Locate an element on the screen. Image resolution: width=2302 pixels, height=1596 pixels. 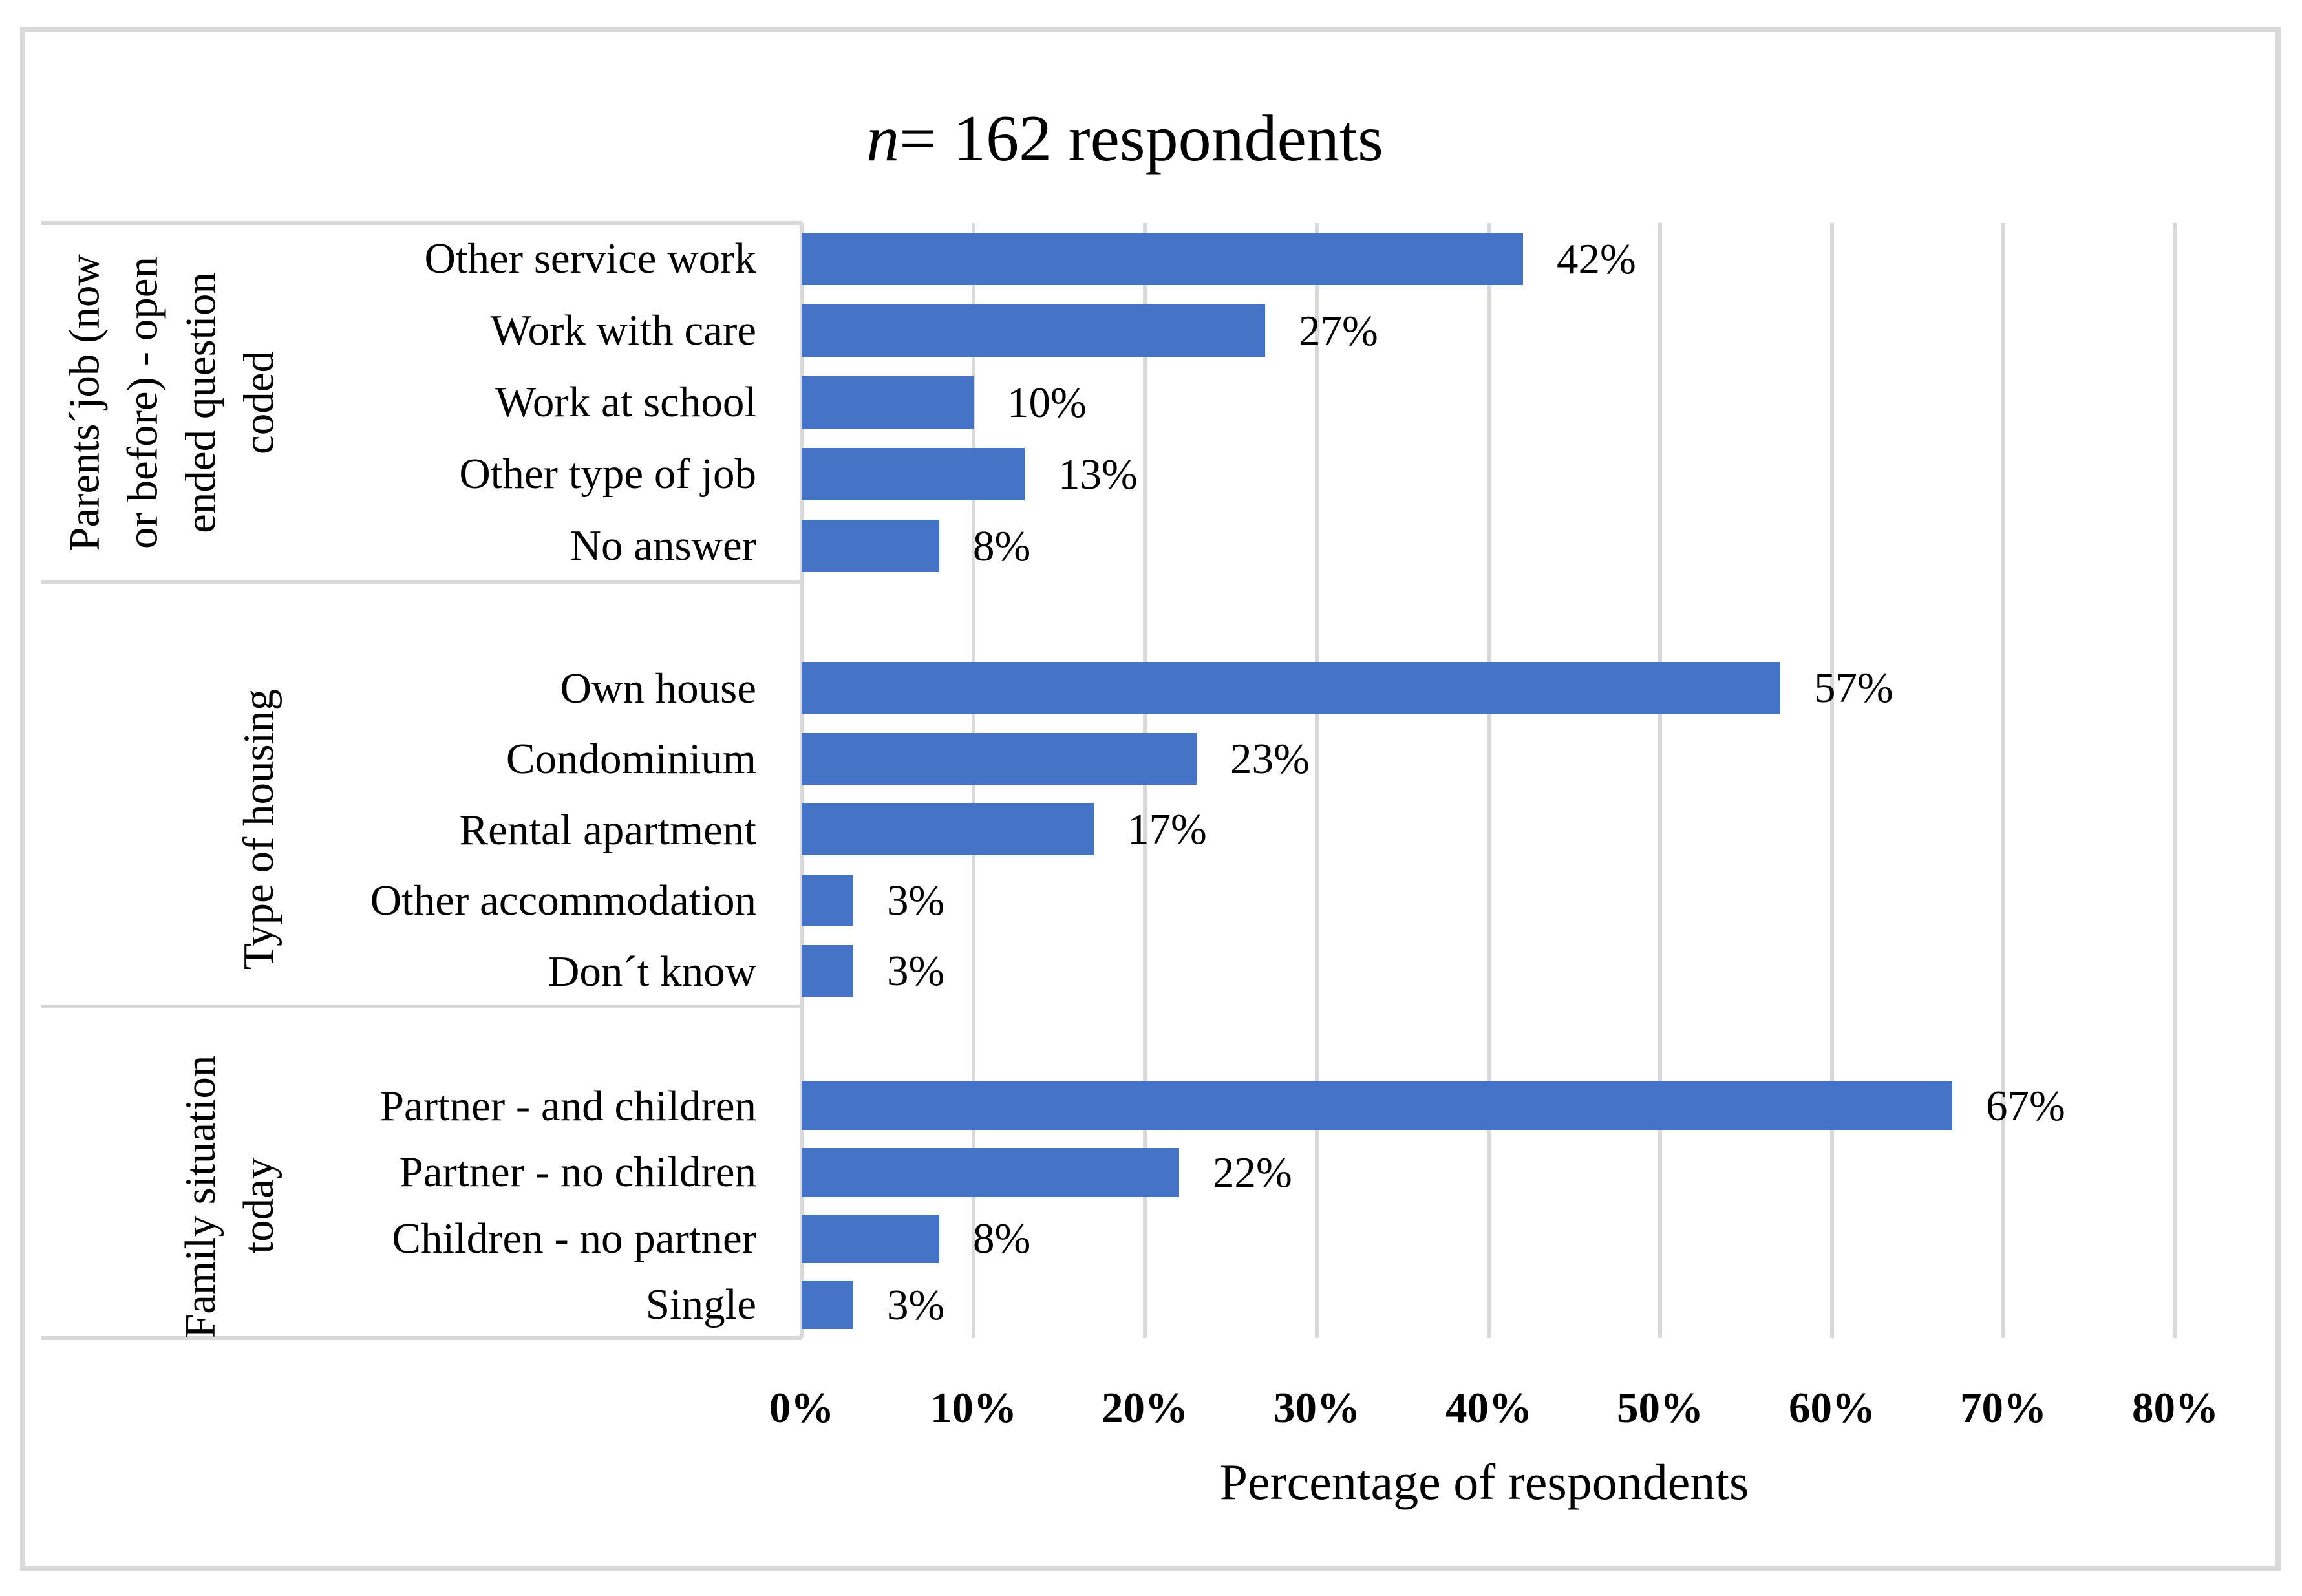
category-label-1-3: Other accommodation is located at coordinates (563, 901).